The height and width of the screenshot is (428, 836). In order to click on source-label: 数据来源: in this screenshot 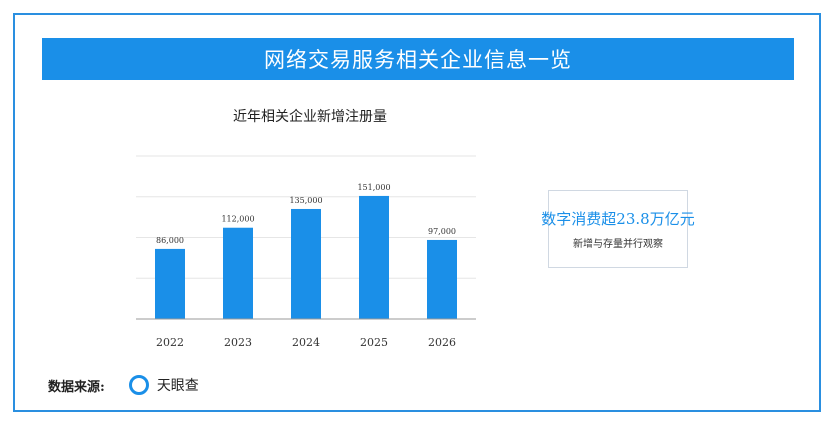, I will do `click(76, 387)`.